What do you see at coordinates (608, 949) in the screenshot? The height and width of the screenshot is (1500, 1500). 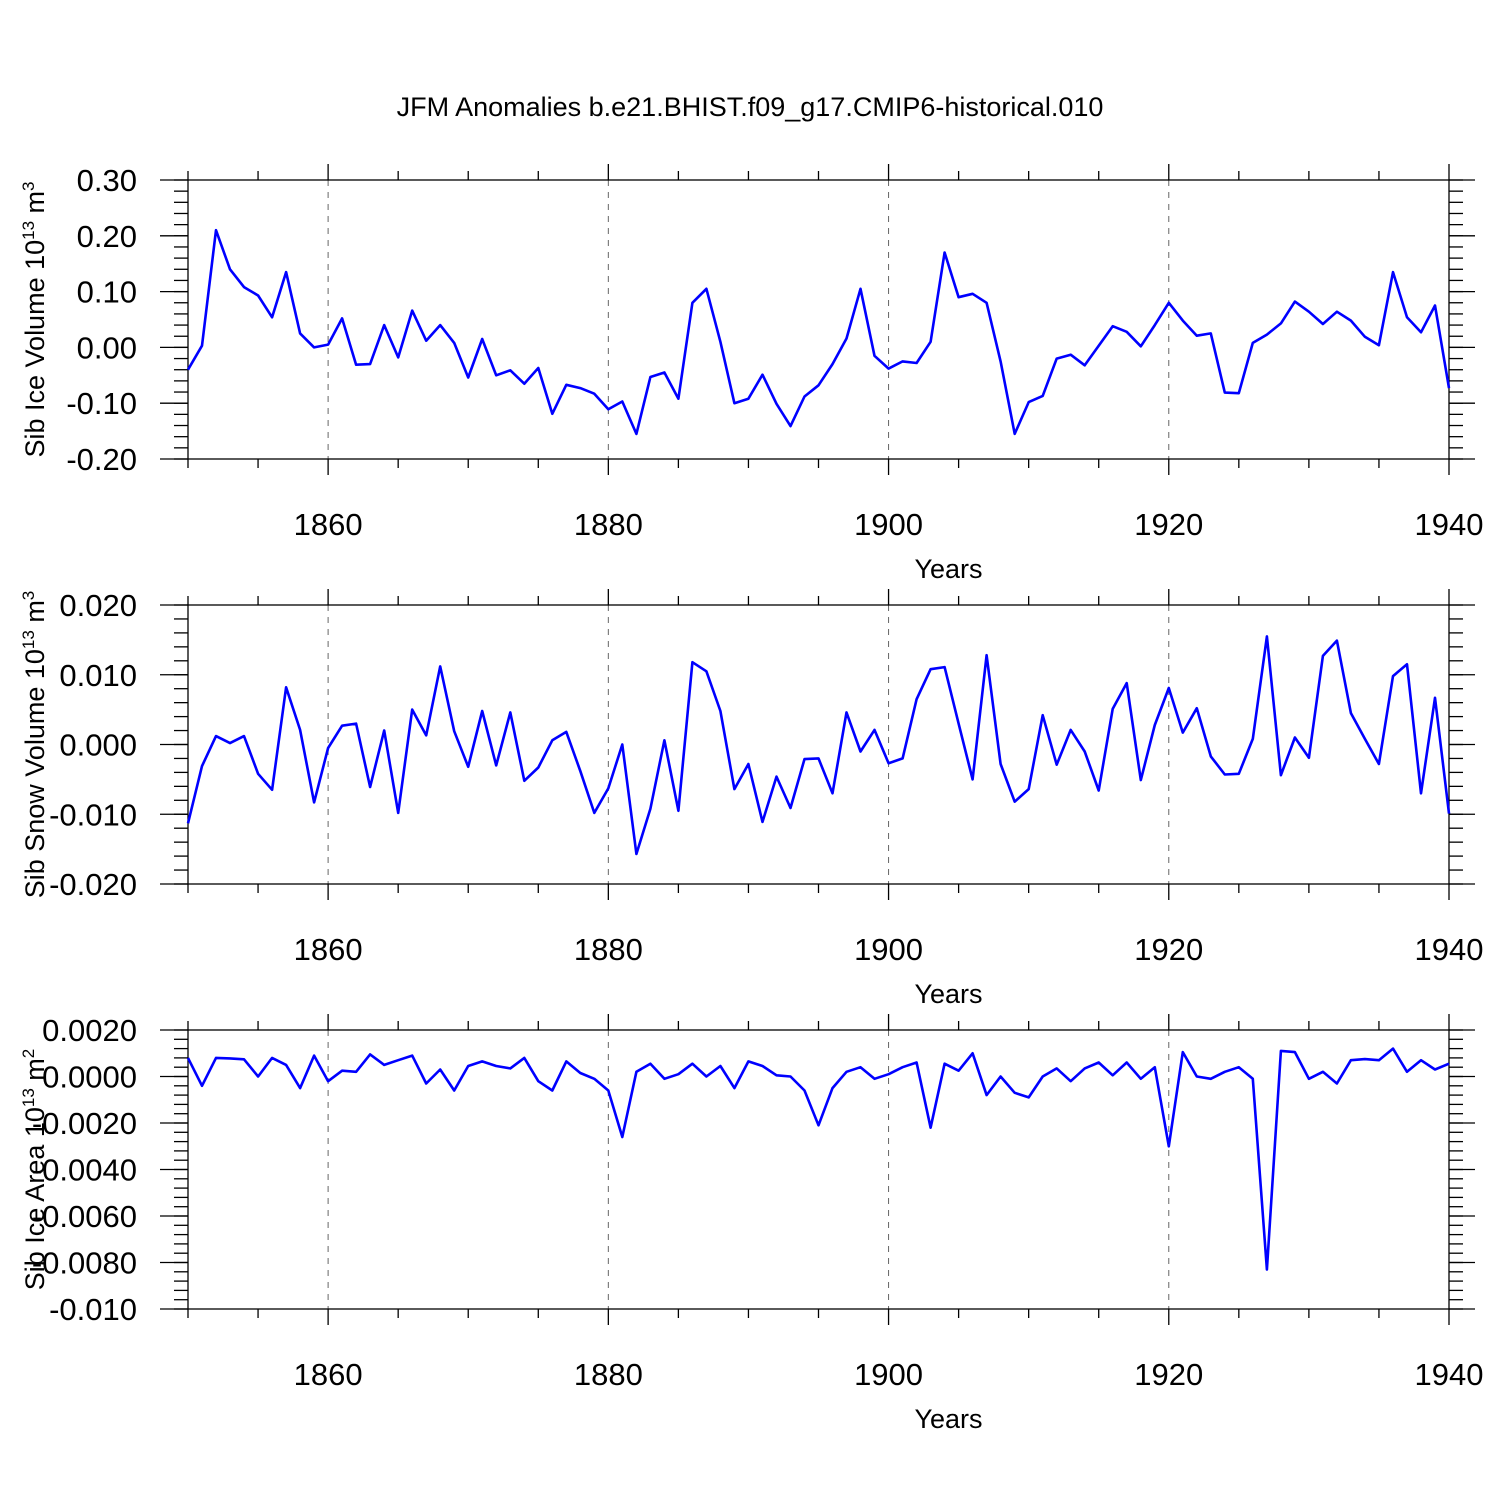 I see `snow-volume-x-tick-label: 1880` at bounding box center [608, 949].